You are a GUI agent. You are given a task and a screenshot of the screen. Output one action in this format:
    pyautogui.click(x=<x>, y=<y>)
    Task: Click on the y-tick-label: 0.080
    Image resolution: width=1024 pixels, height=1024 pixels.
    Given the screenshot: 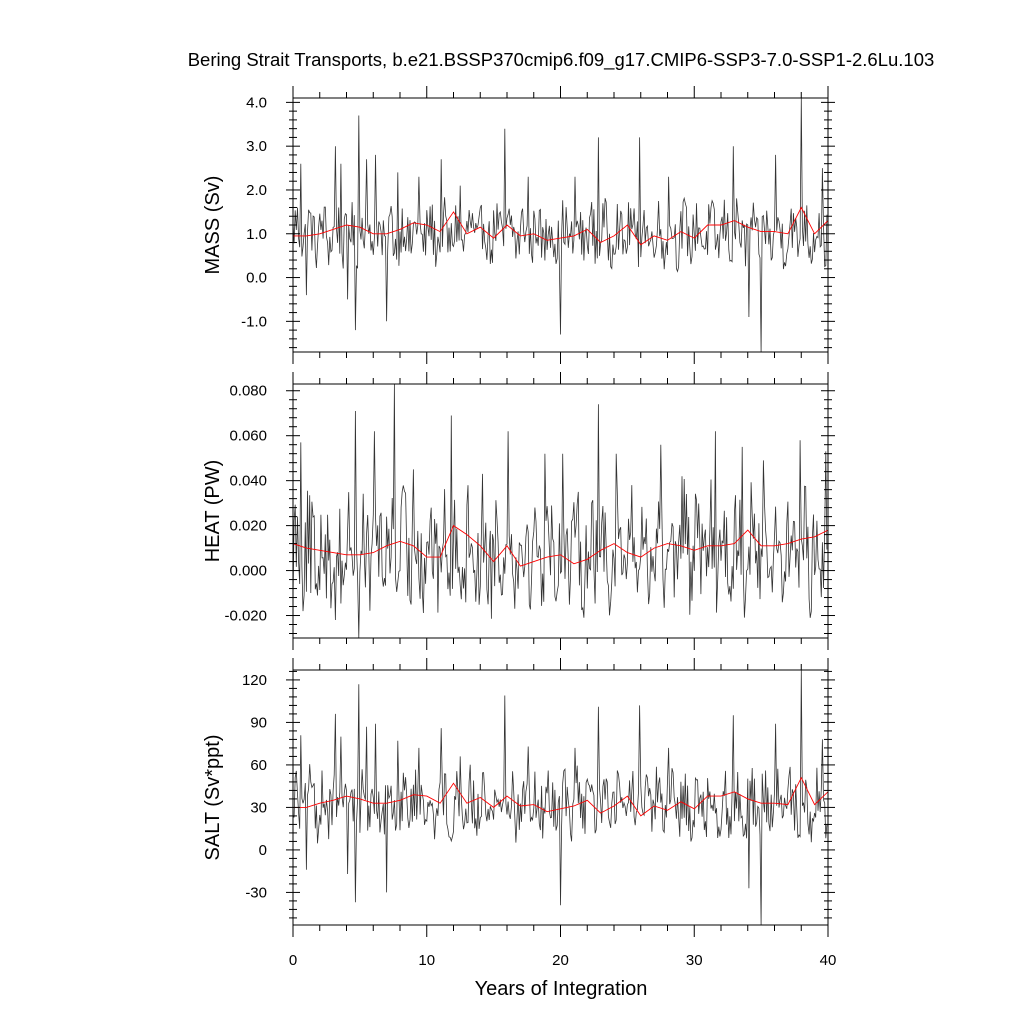 What is the action you would take?
    pyautogui.click(x=248, y=391)
    